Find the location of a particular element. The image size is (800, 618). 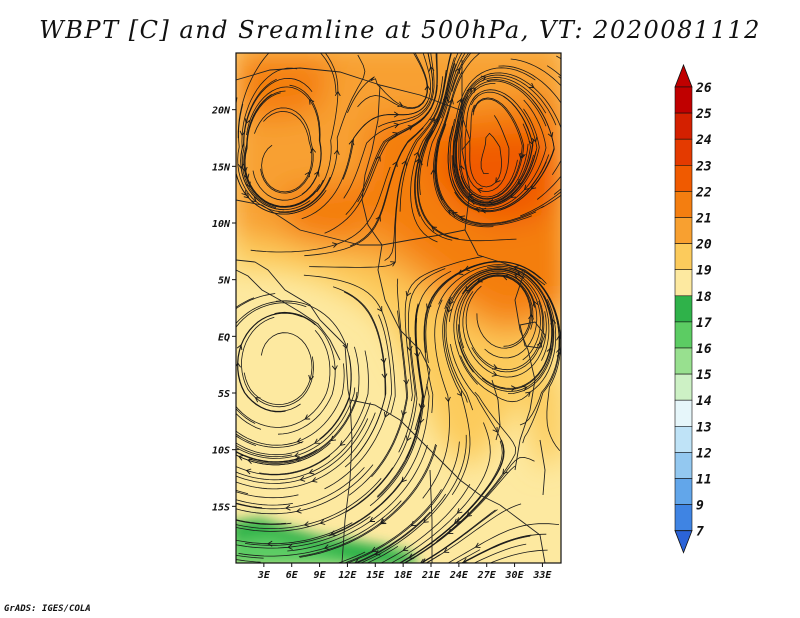

lon-tick-label: 18E is located at coordinates (403, 575).